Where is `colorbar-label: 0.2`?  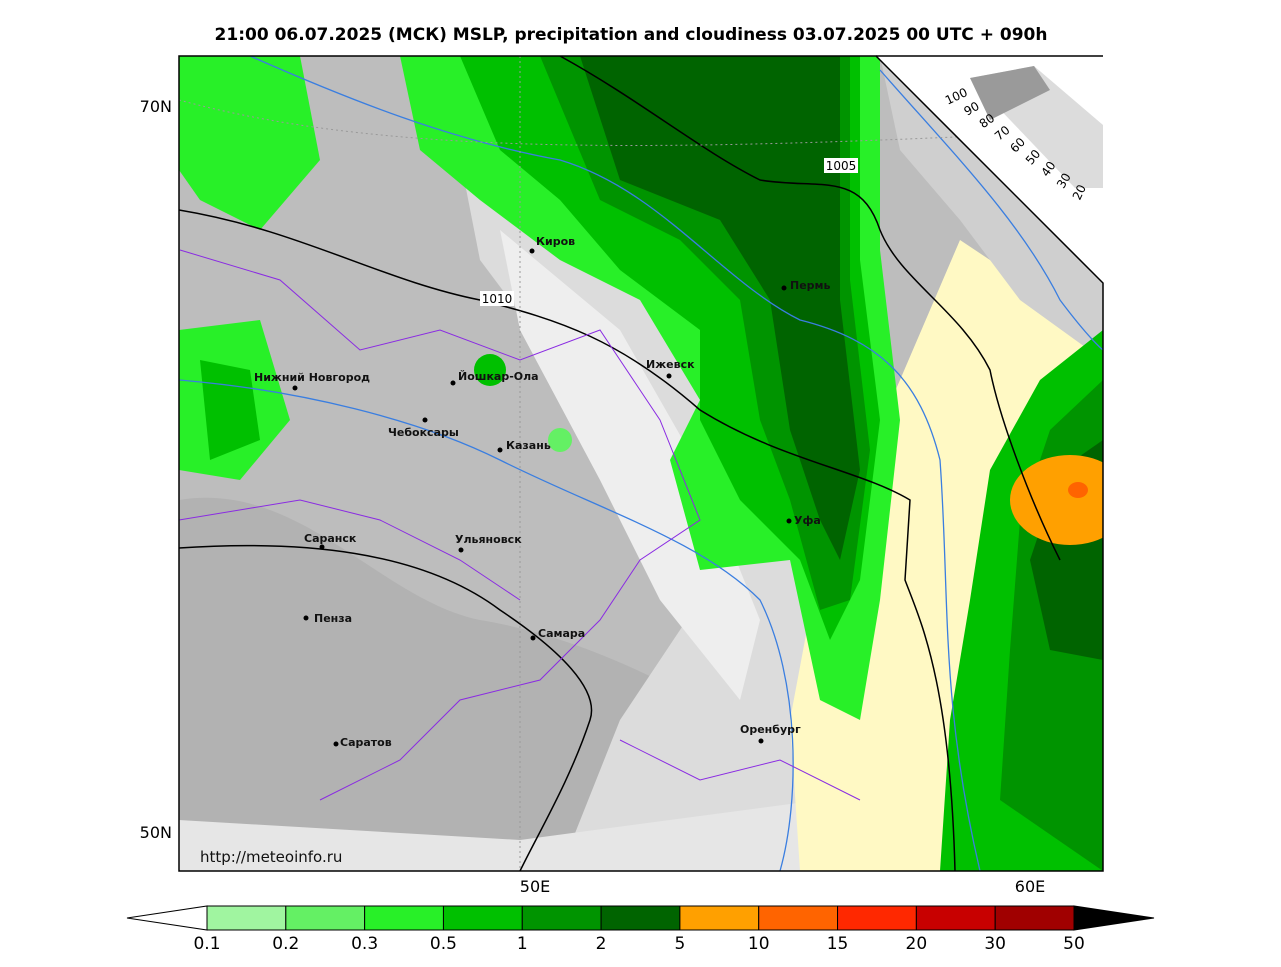 colorbar-label: 0.2 is located at coordinates (285, 944).